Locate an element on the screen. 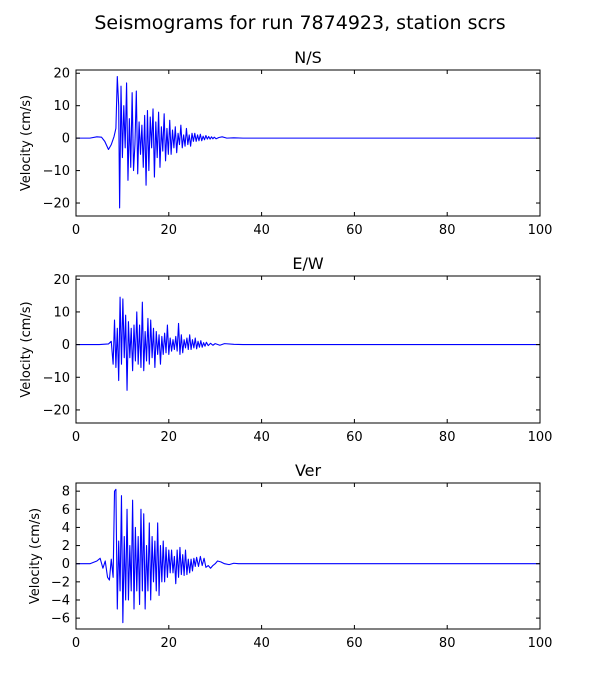 The width and height of the screenshot is (600, 700). panel-1-ylabel: Velocity (cm/s) is located at coordinates (26, 349).